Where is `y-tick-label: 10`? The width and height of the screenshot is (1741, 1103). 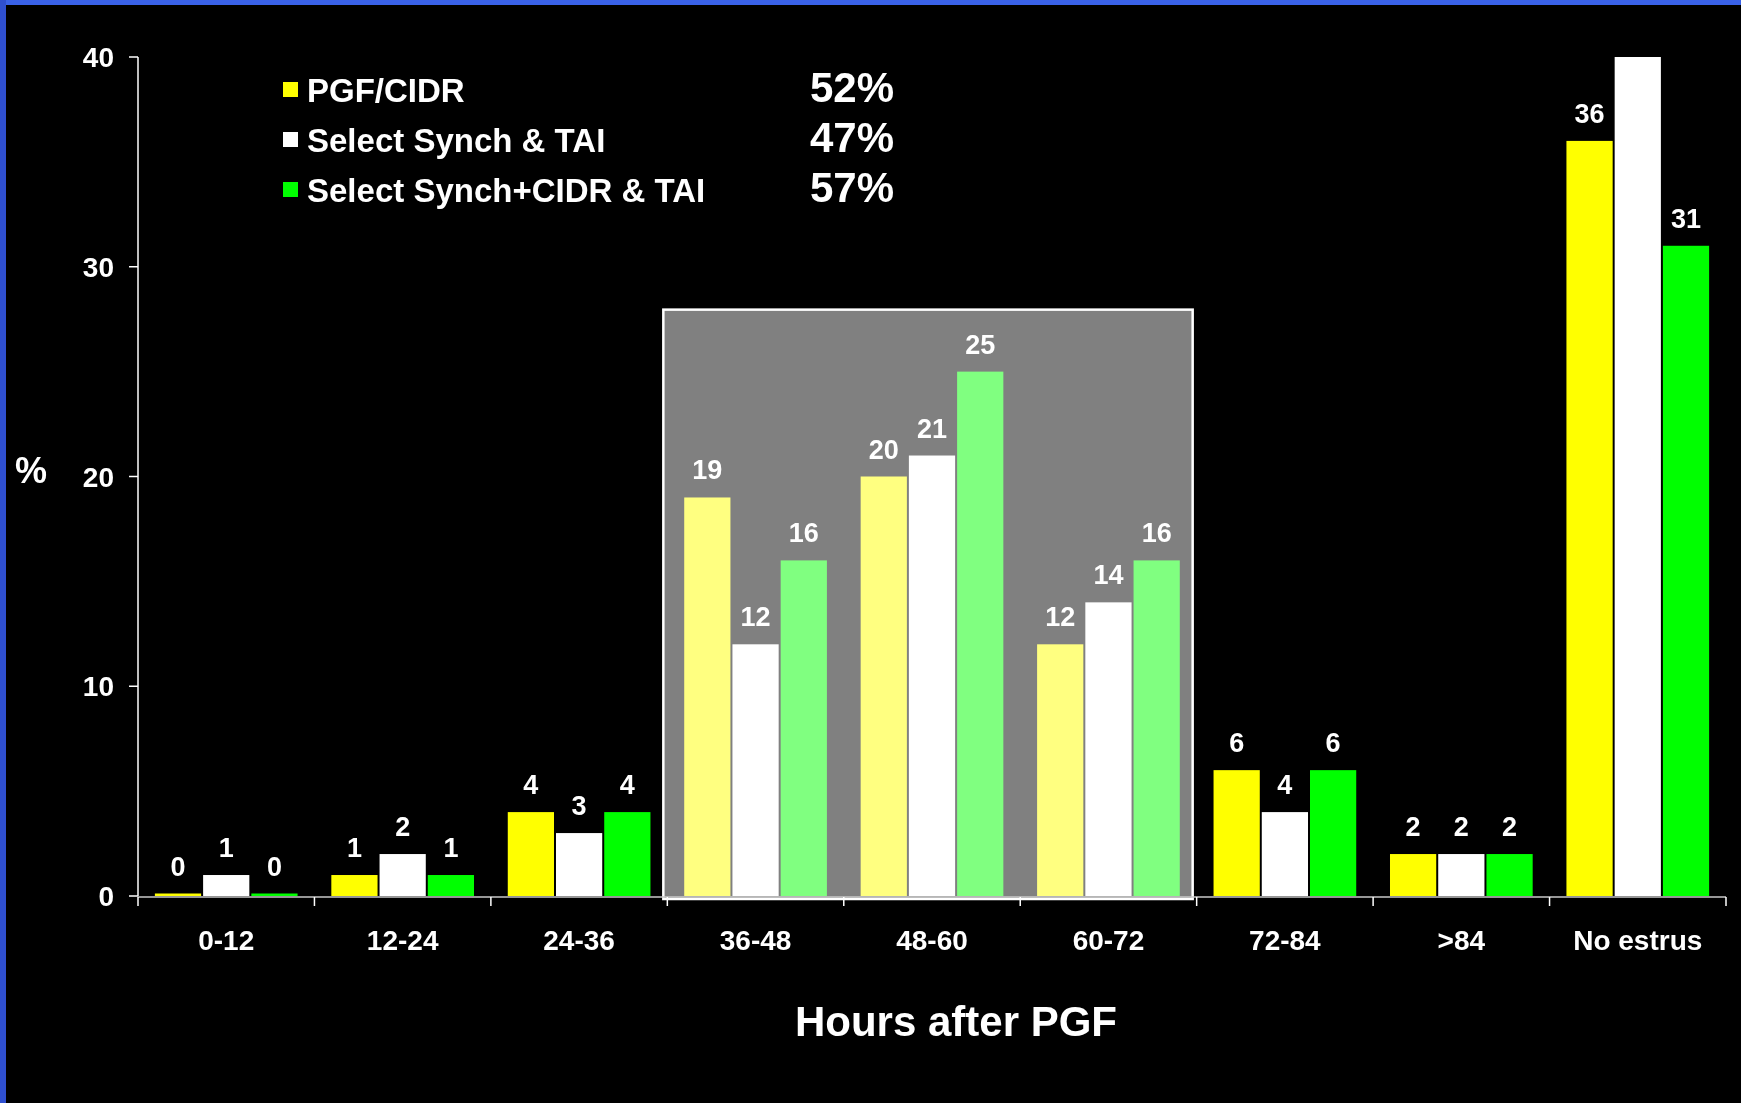
y-tick-label: 10 is located at coordinates (98, 687).